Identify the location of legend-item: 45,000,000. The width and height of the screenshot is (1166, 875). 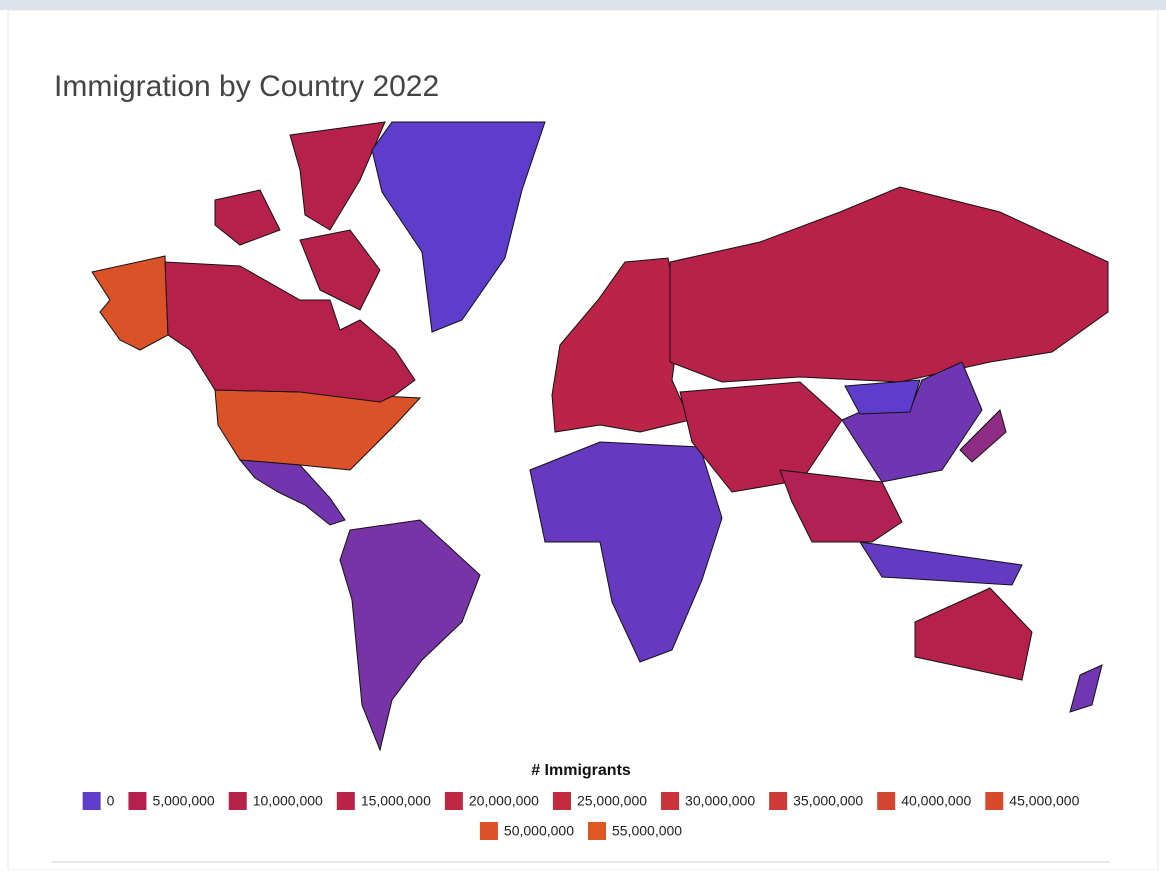
(1032, 801).